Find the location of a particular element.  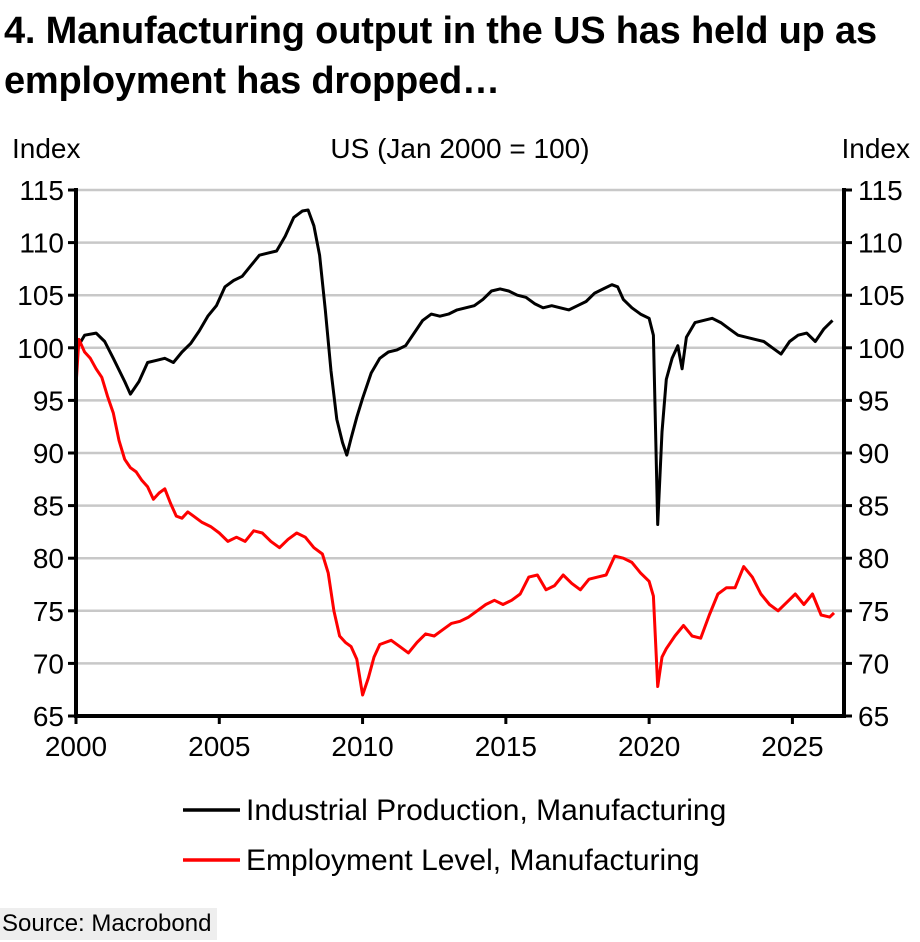

y-tick-label-right: 70 is located at coordinates (873, 663).